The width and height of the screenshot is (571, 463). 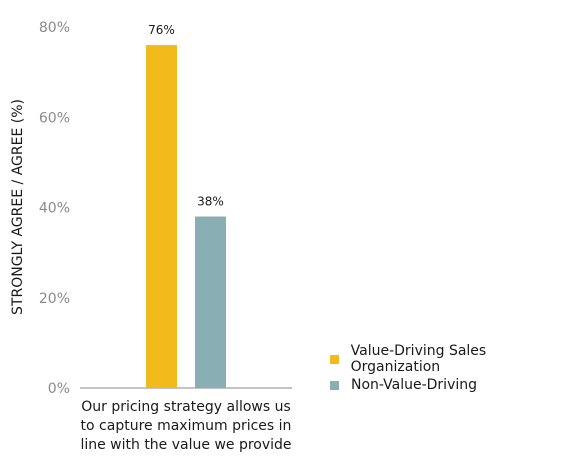 I want to click on legend-item: Value-Driving Sales Organization, so click(x=450, y=359).